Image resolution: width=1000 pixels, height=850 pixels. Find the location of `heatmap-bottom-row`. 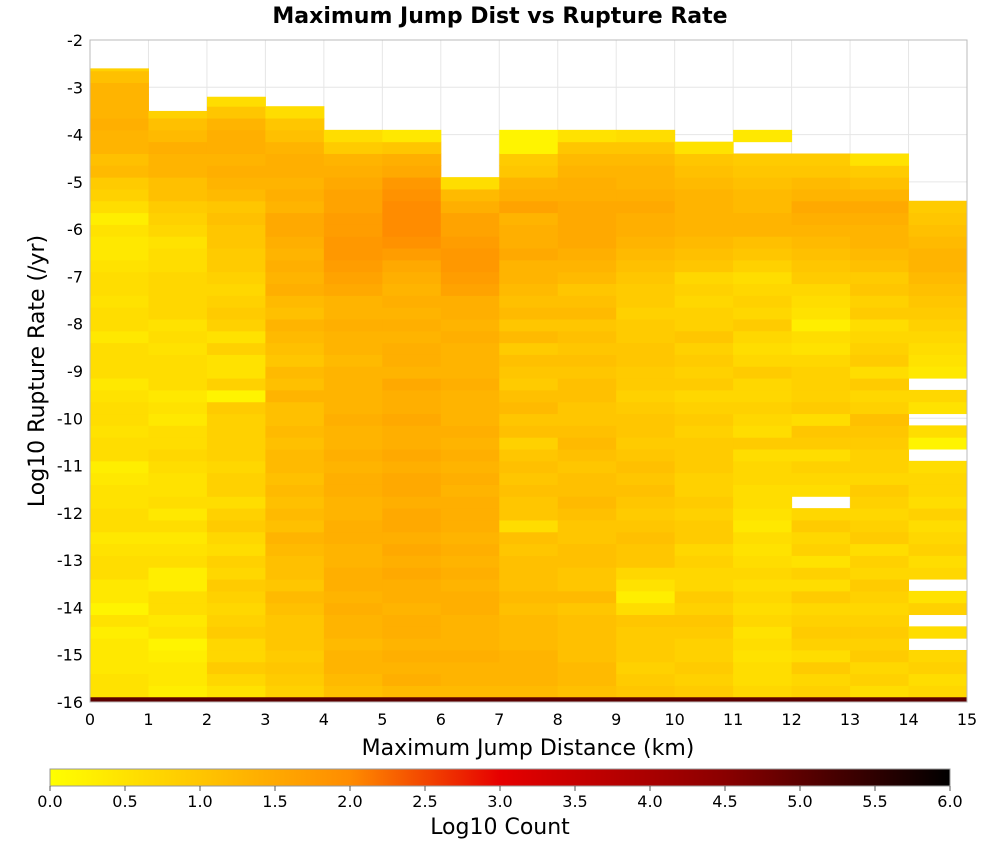

heatmap-bottom-row is located at coordinates (528, 699).